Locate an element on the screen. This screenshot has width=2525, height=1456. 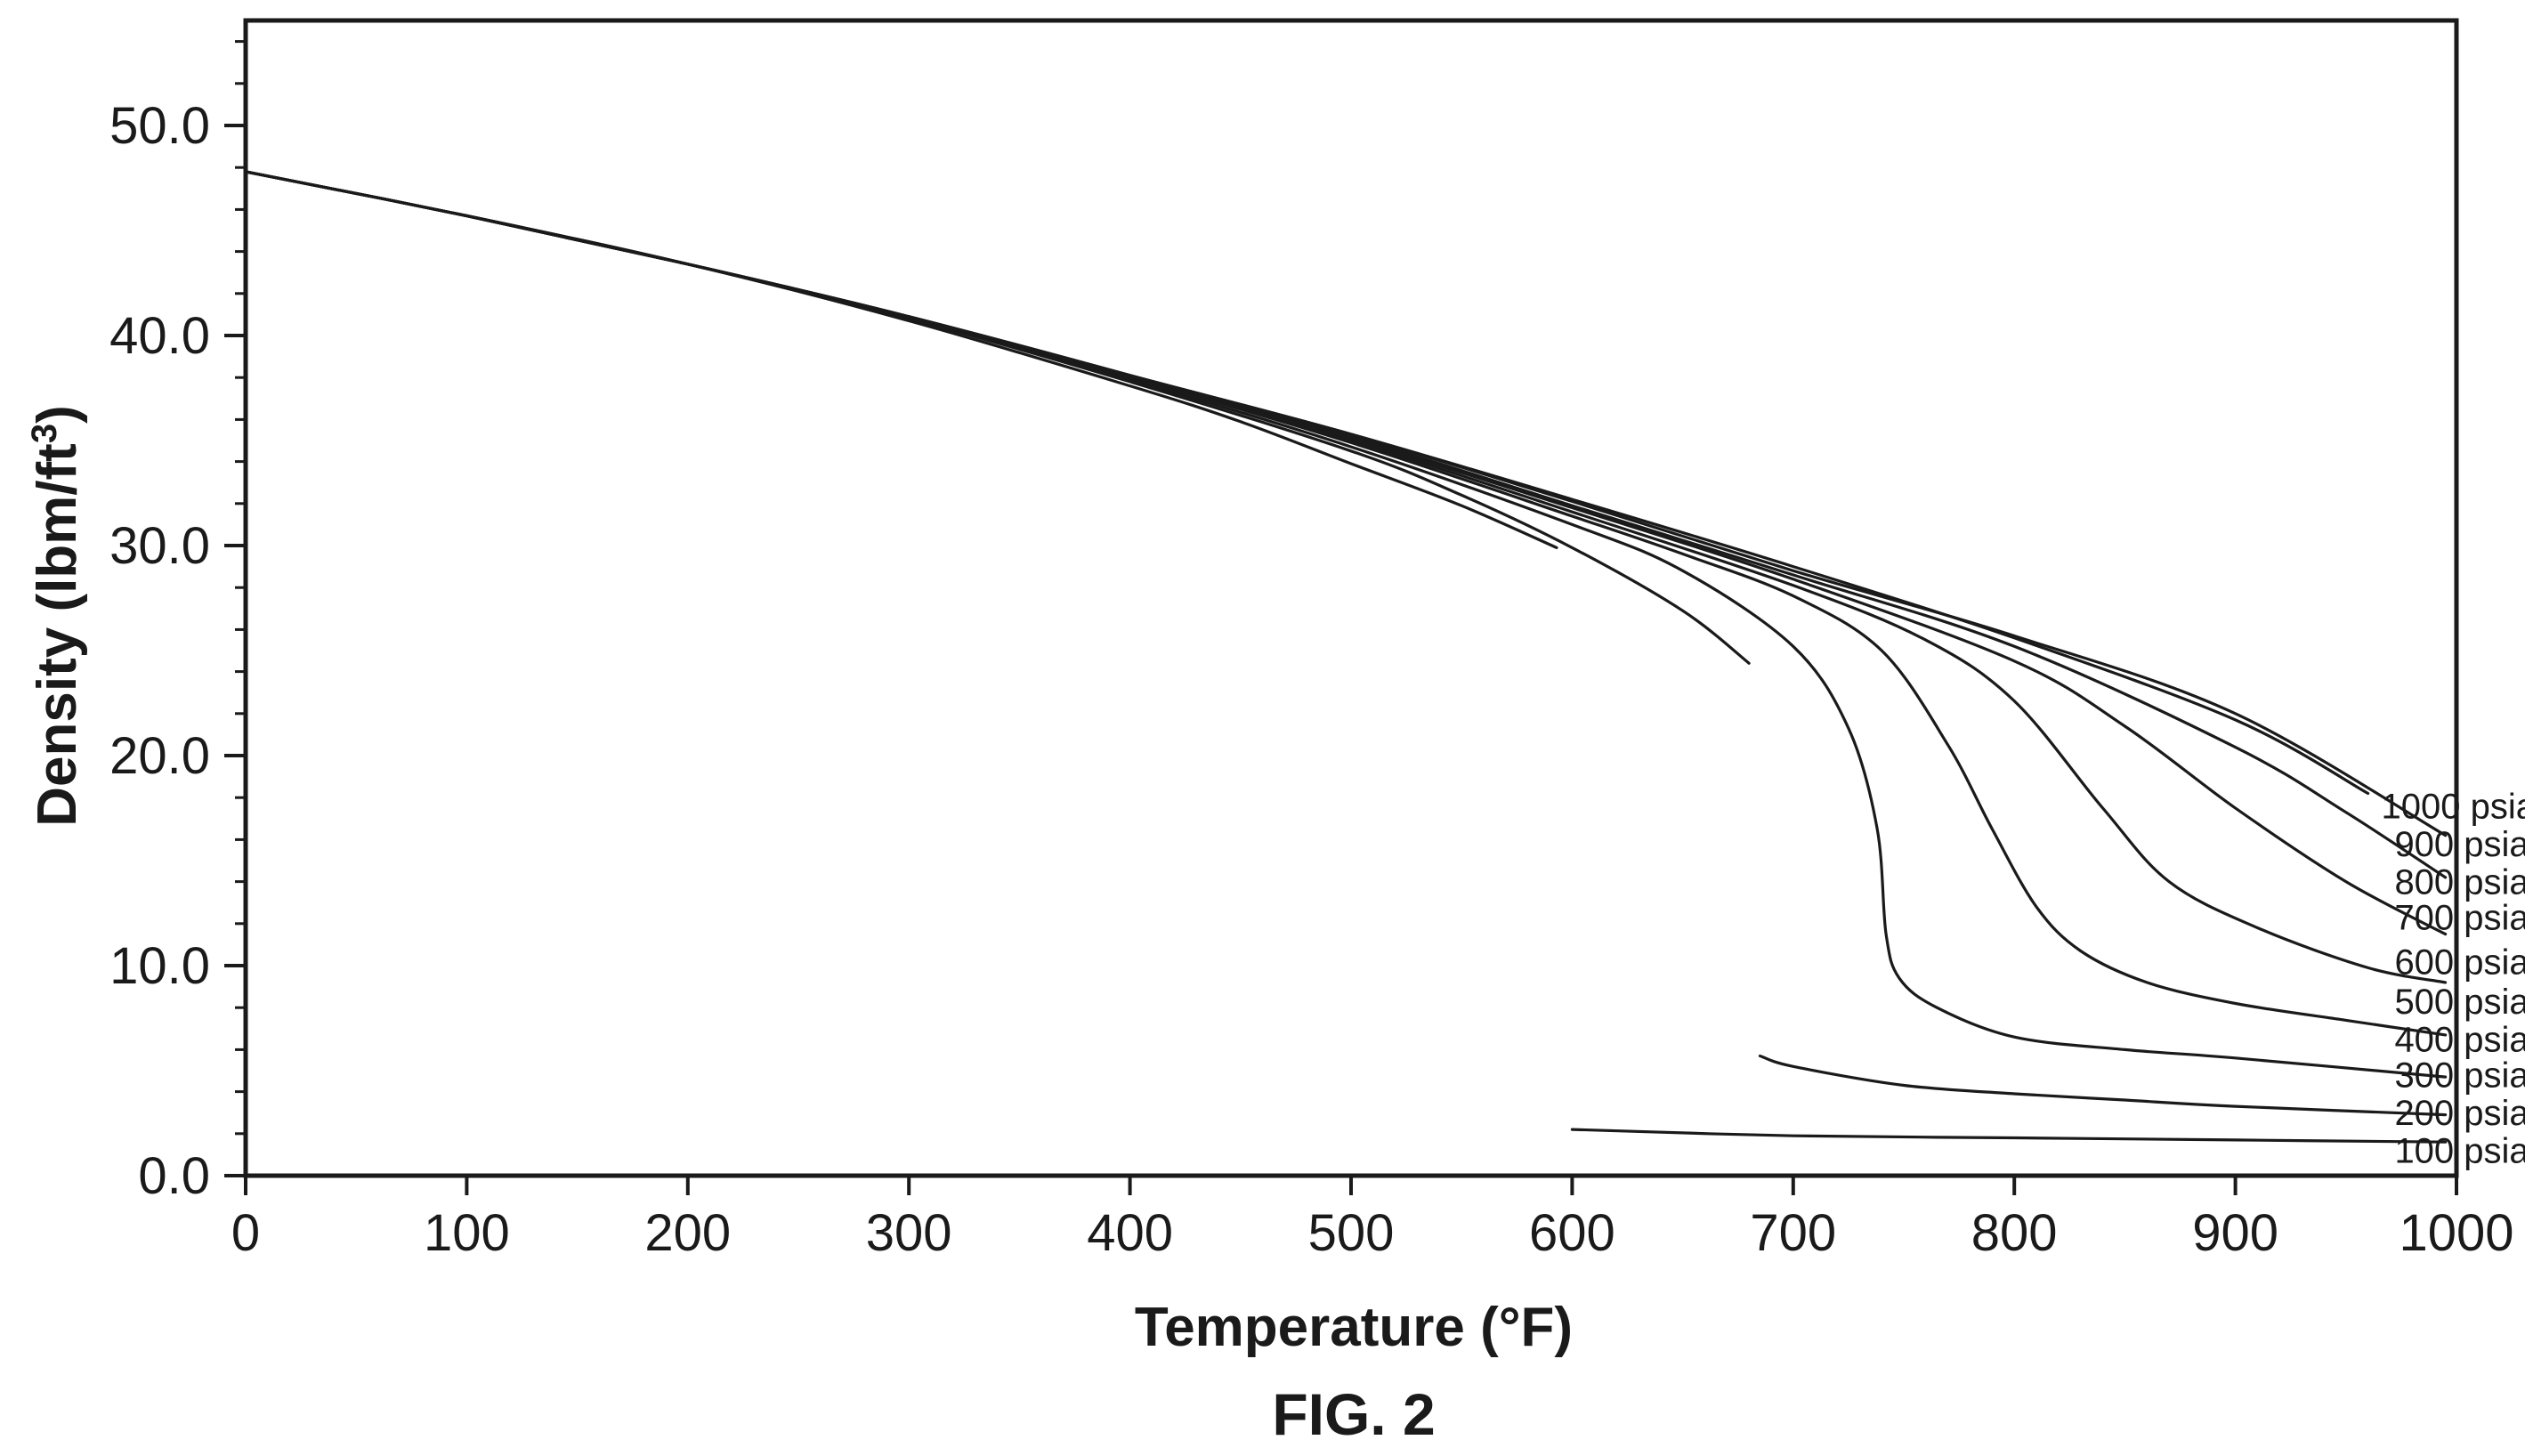
y-tick-label: 30.0 is located at coordinates (160, 546).